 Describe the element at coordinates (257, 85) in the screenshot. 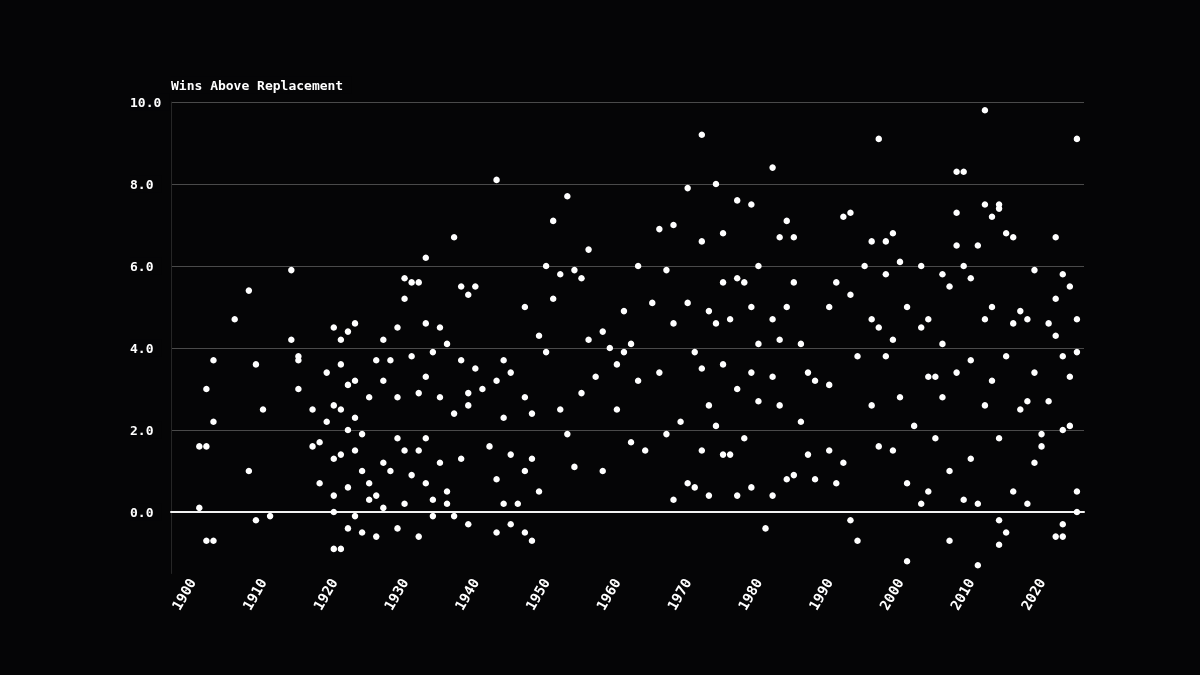

I see `y-axis-title: Wins Above Replacement` at that location.